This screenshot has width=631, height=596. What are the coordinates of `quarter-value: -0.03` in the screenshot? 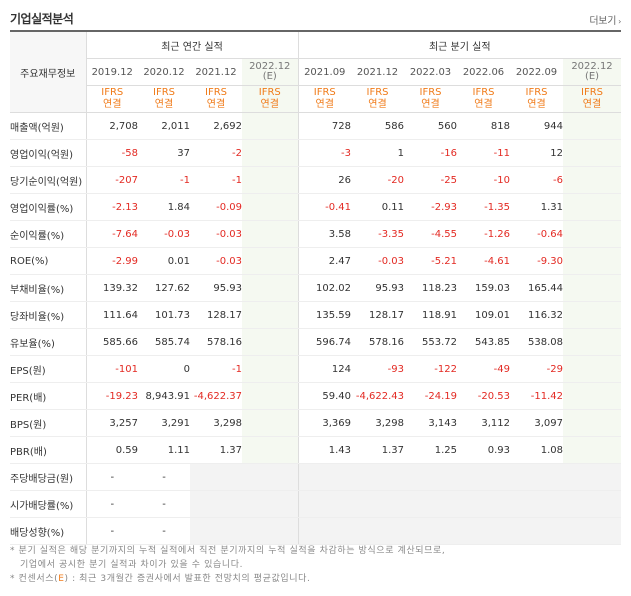 It's located at (377, 261).